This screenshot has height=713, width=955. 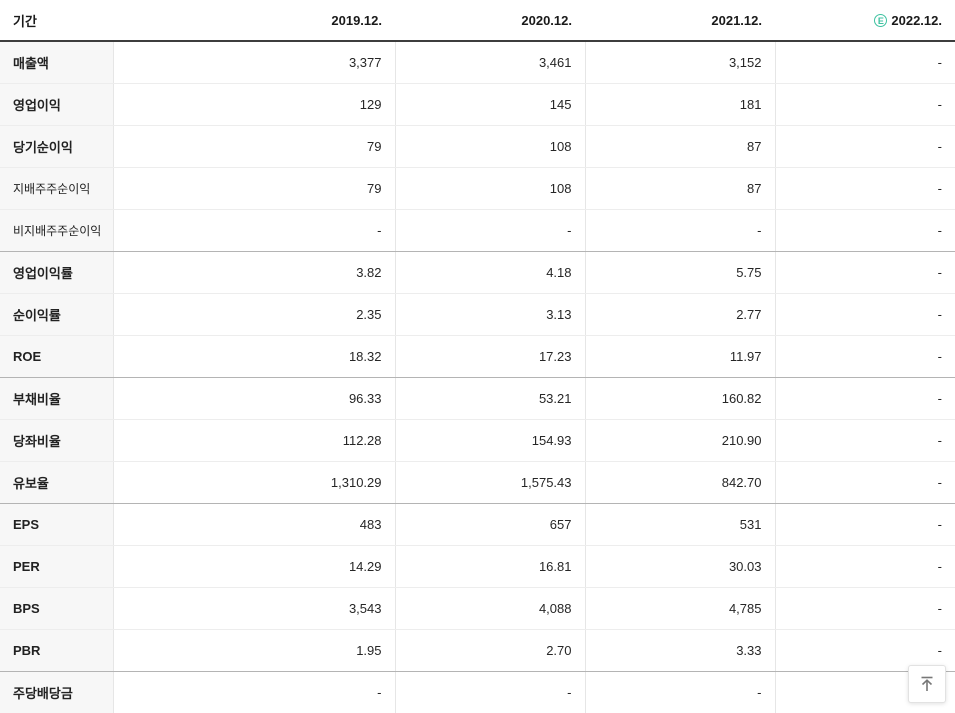 I want to click on table-row: EPS 483 657 531 -, so click(x=477, y=524).